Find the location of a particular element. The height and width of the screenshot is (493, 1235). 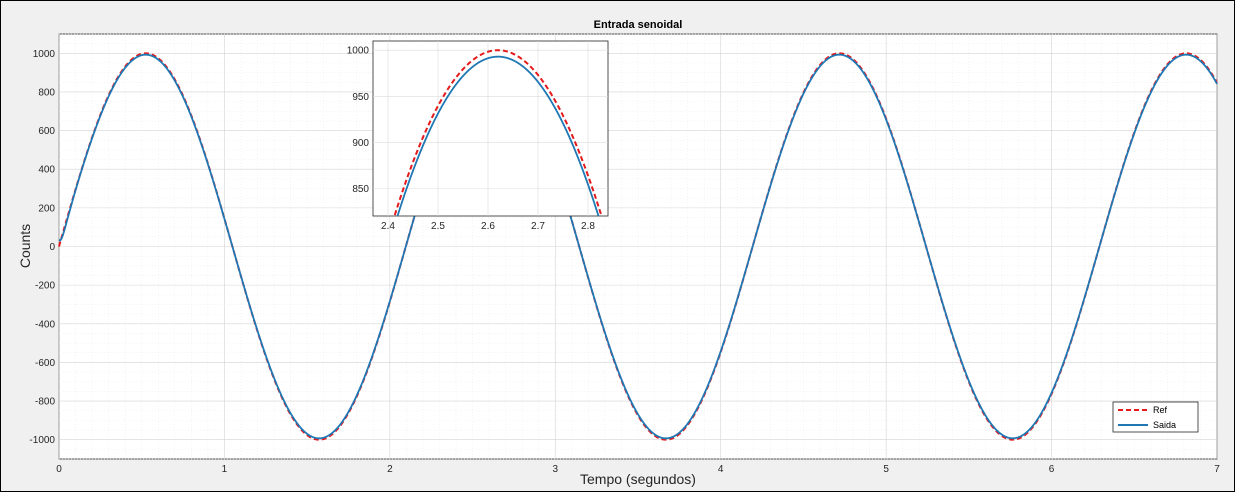

y-tick-label: 400 is located at coordinates (46, 170).